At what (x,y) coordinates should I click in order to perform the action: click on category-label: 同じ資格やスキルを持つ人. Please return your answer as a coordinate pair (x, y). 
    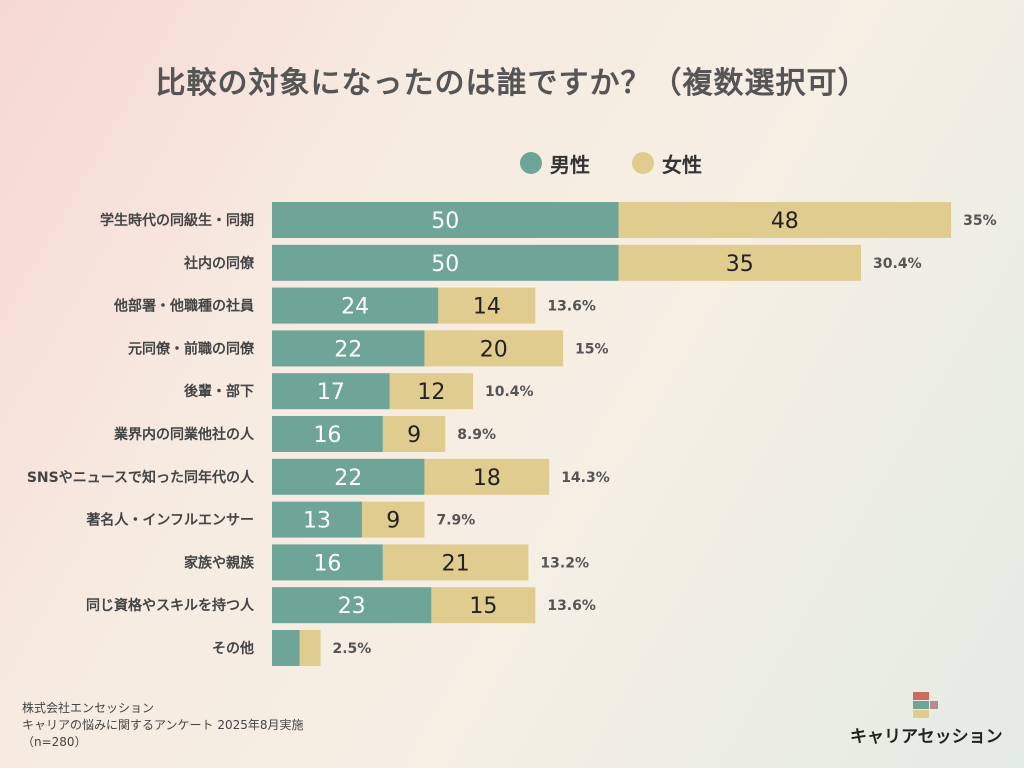
    Looking at the image, I should click on (170, 605).